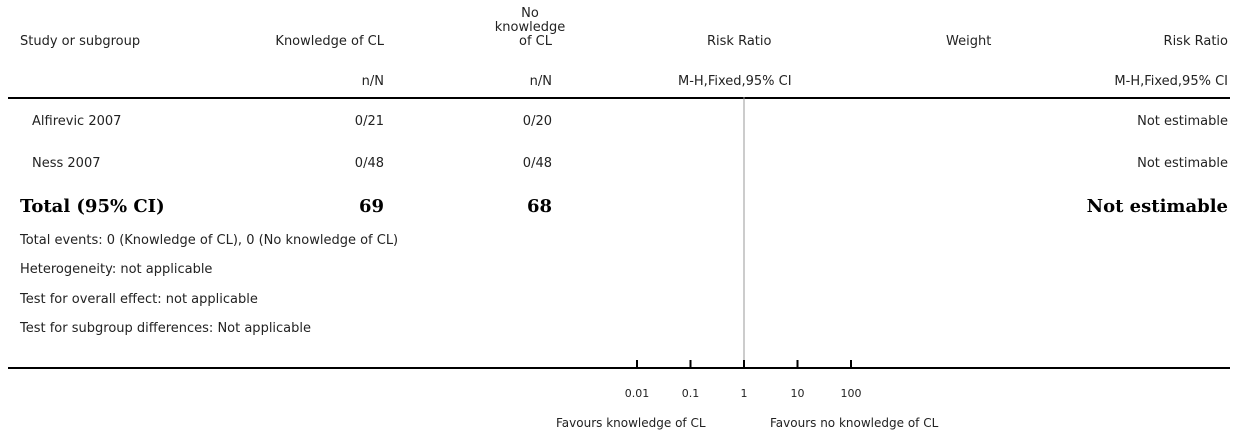 This screenshot has width=1238, height=436. Describe the element at coordinates (371, 206) in the screenshot. I see `total-group1: 69` at that location.